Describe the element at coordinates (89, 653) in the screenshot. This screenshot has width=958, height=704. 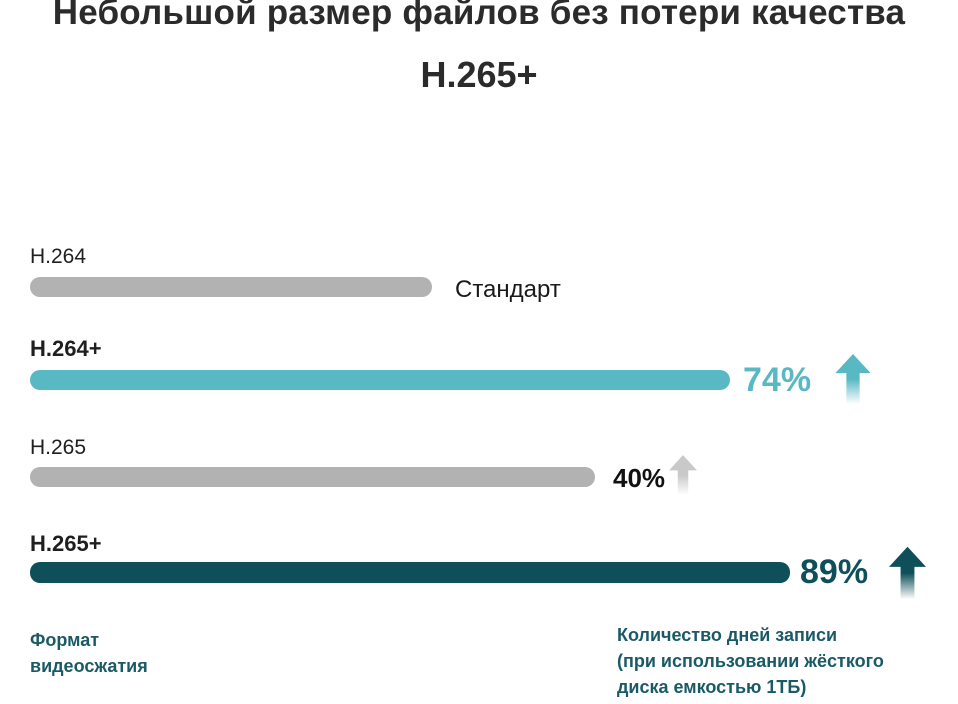
I see `axis-label-format: Формат видеосжатия` at that location.